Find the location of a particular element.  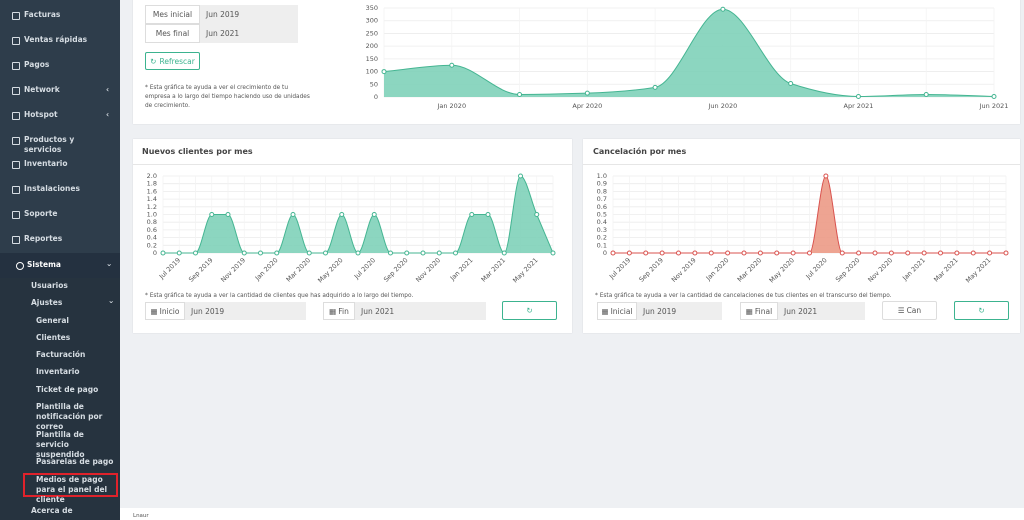

menu-item: Reportes is located at coordinates (43, 238).